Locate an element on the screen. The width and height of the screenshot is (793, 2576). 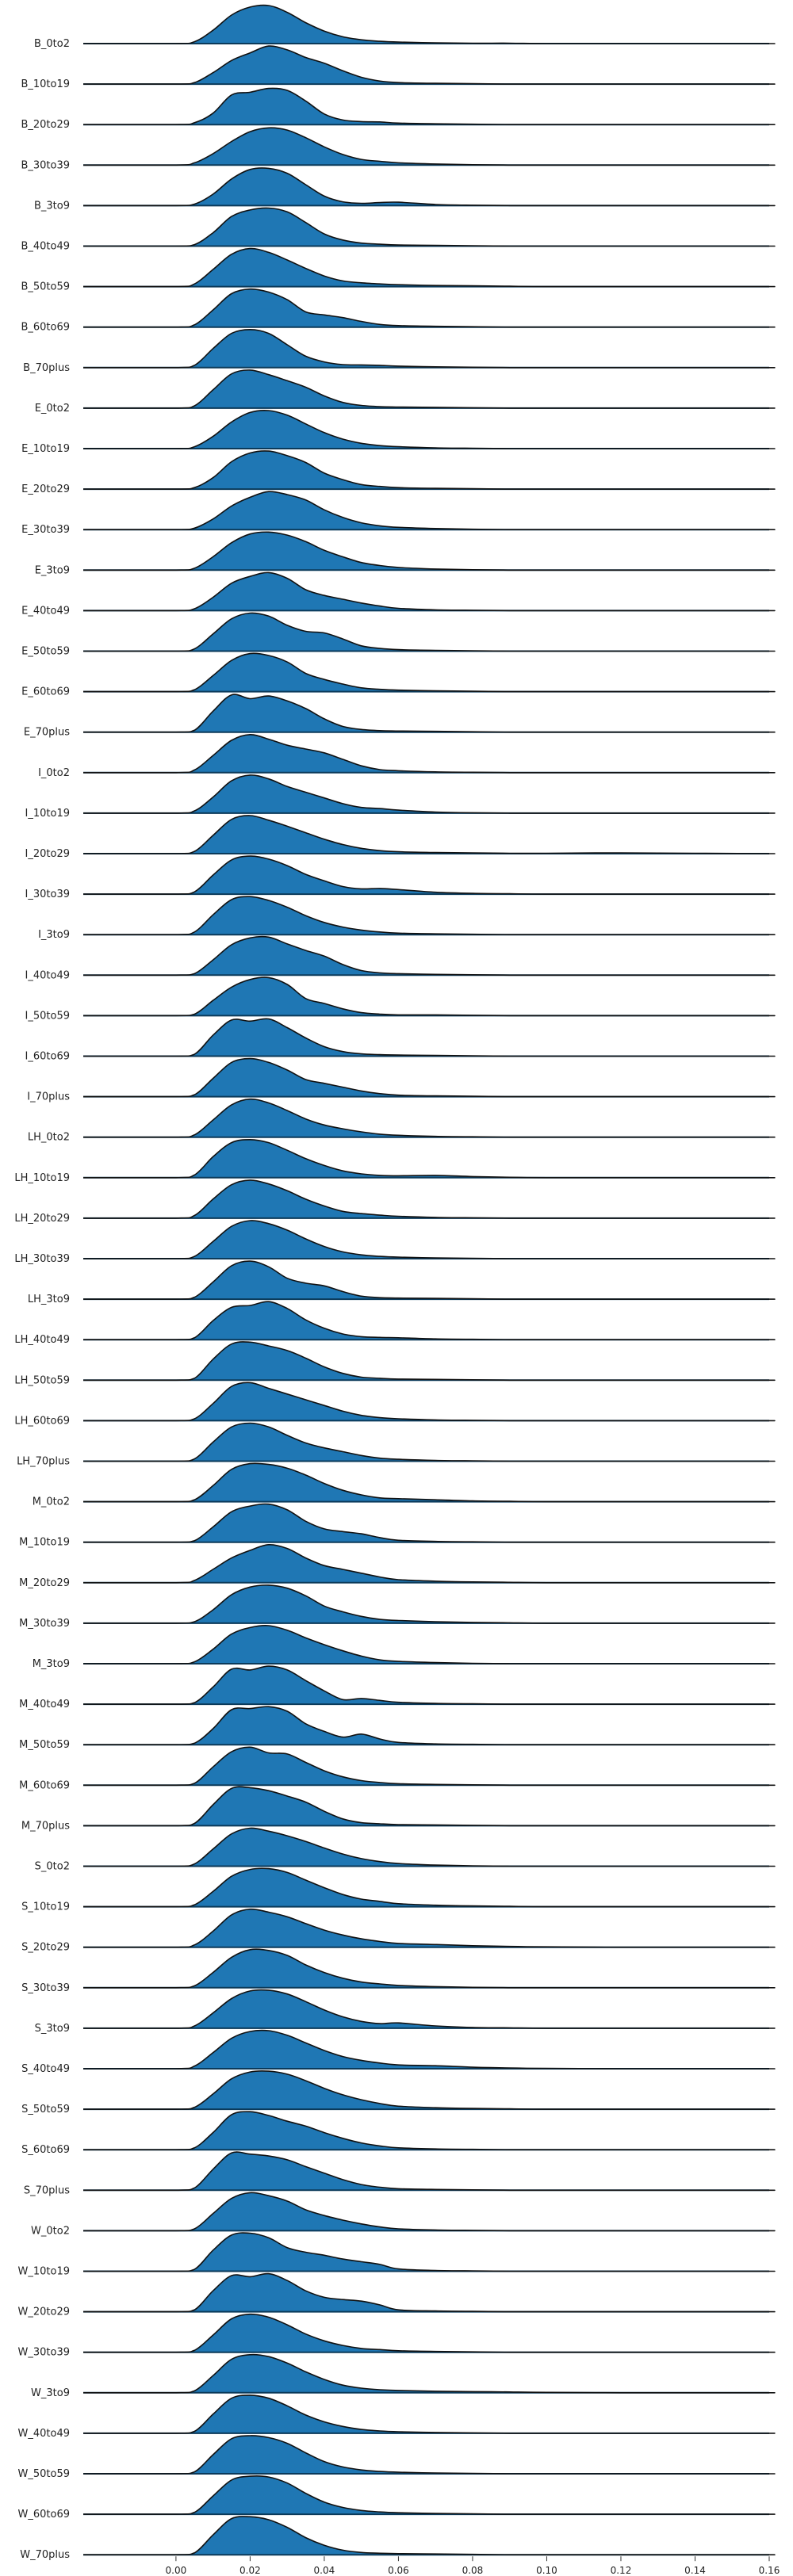
ridge-label: LH_3to9 is located at coordinates (49, 1299).